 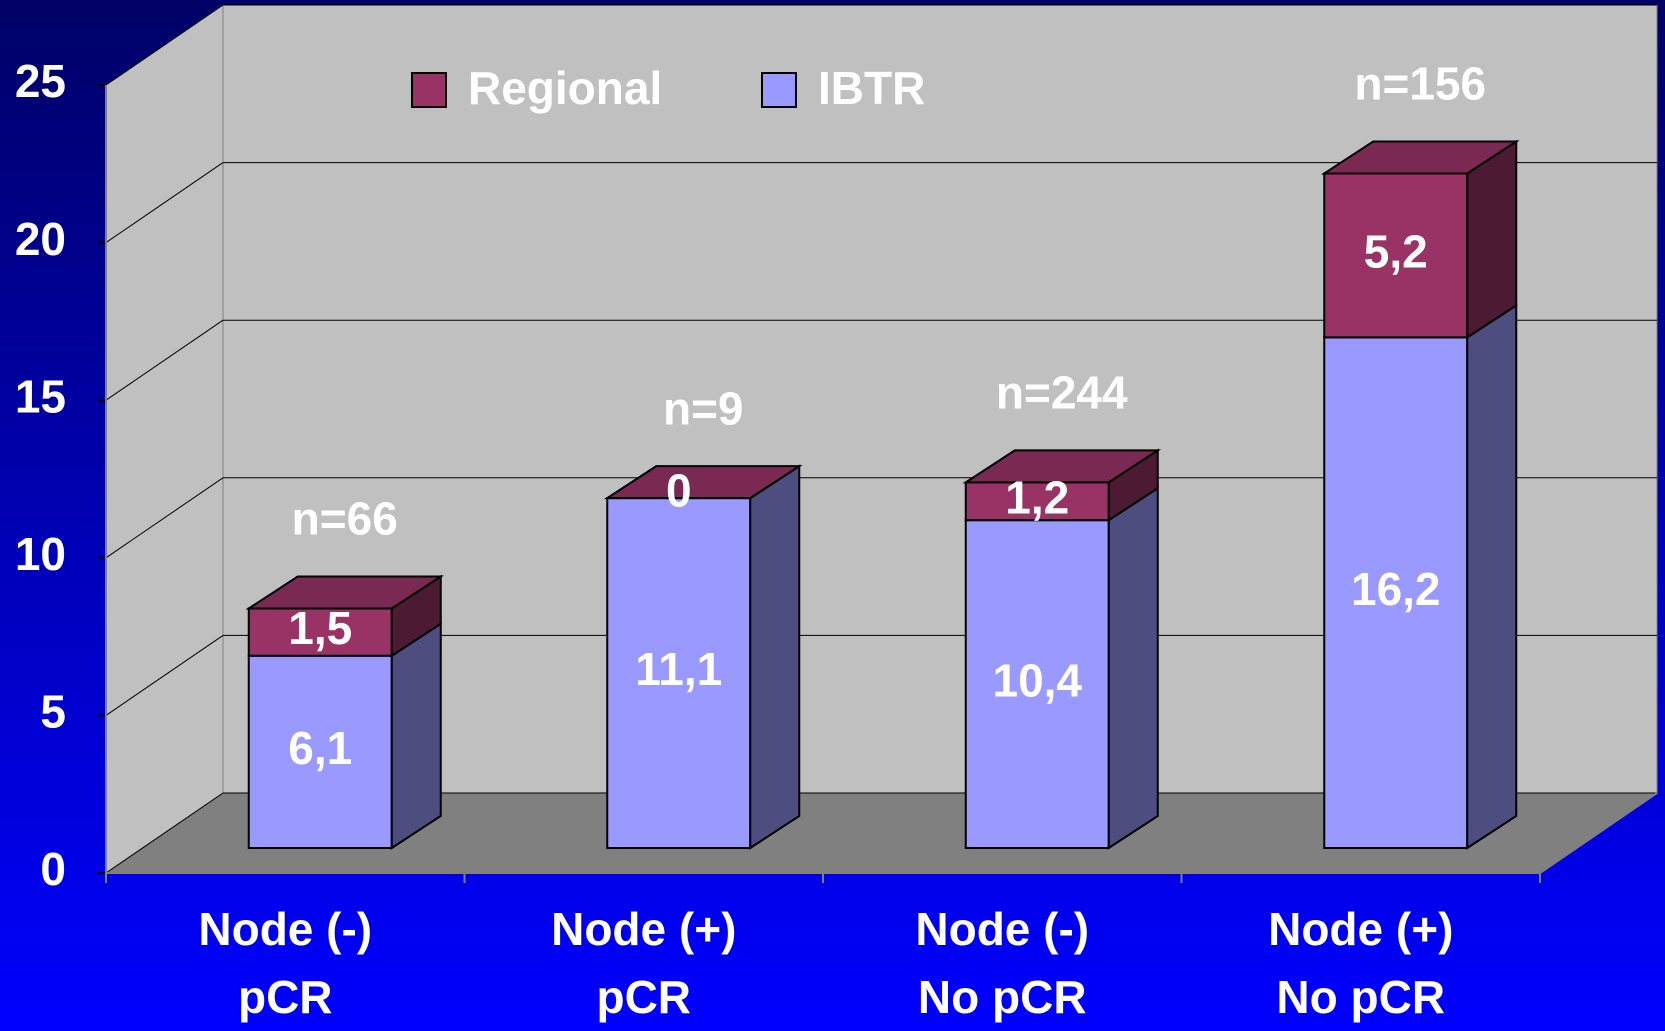 I want to click on y-tick-label: 5, so click(x=53, y=712).